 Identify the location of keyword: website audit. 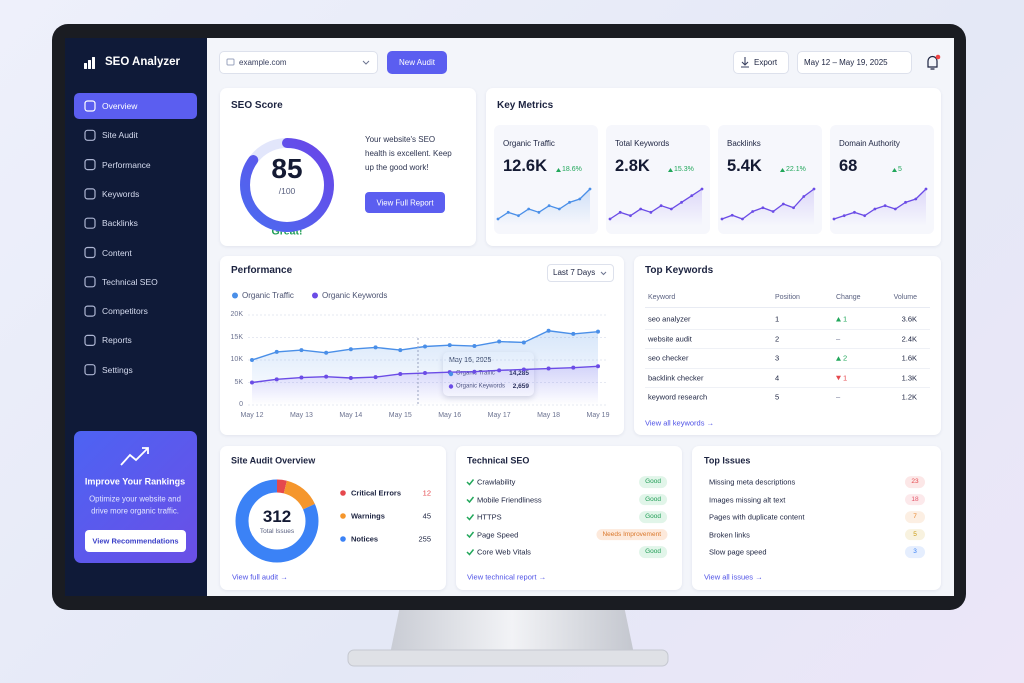
(670, 339).